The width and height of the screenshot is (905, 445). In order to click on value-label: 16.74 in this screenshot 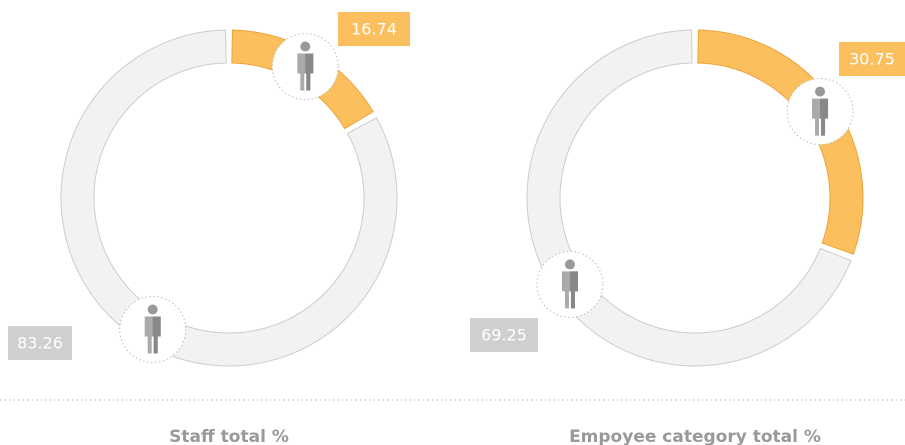, I will do `click(374, 29)`.